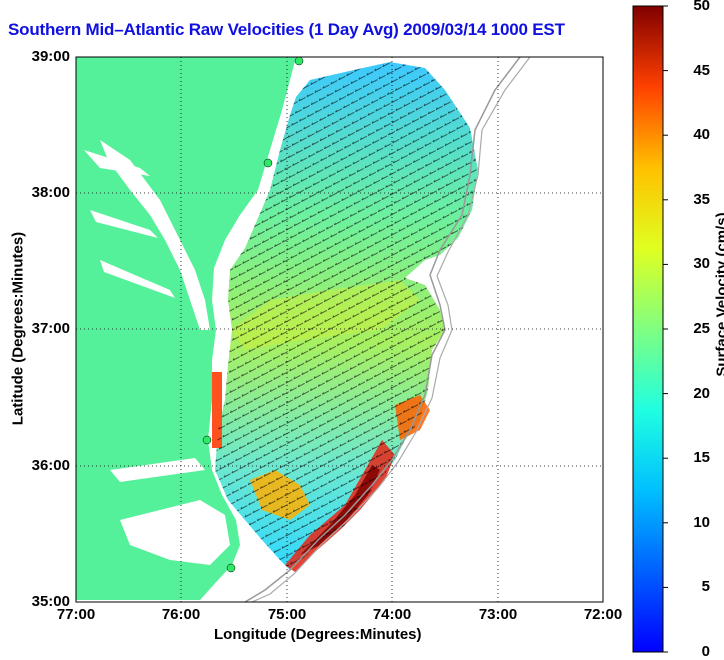 The height and width of the screenshot is (660, 724). Describe the element at coordinates (287, 614) in the screenshot. I see `x-tick-label: 75:00` at that location.